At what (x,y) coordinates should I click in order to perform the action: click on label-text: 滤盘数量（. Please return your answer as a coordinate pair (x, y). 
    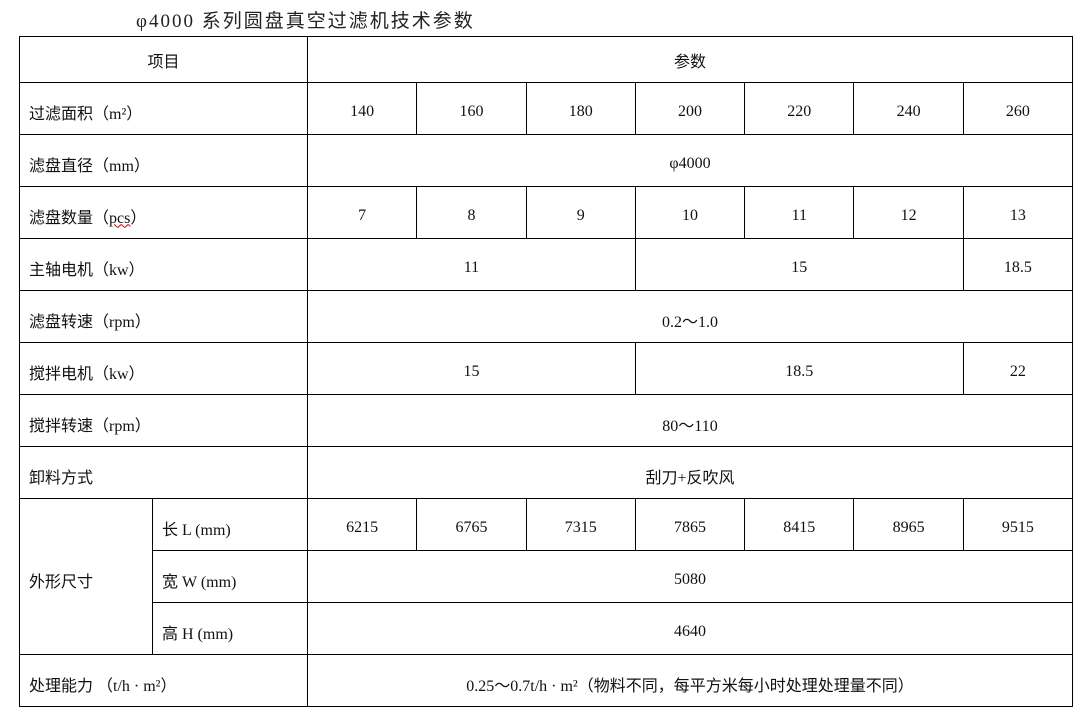
    Looking at the image, I should click on (69, 218).